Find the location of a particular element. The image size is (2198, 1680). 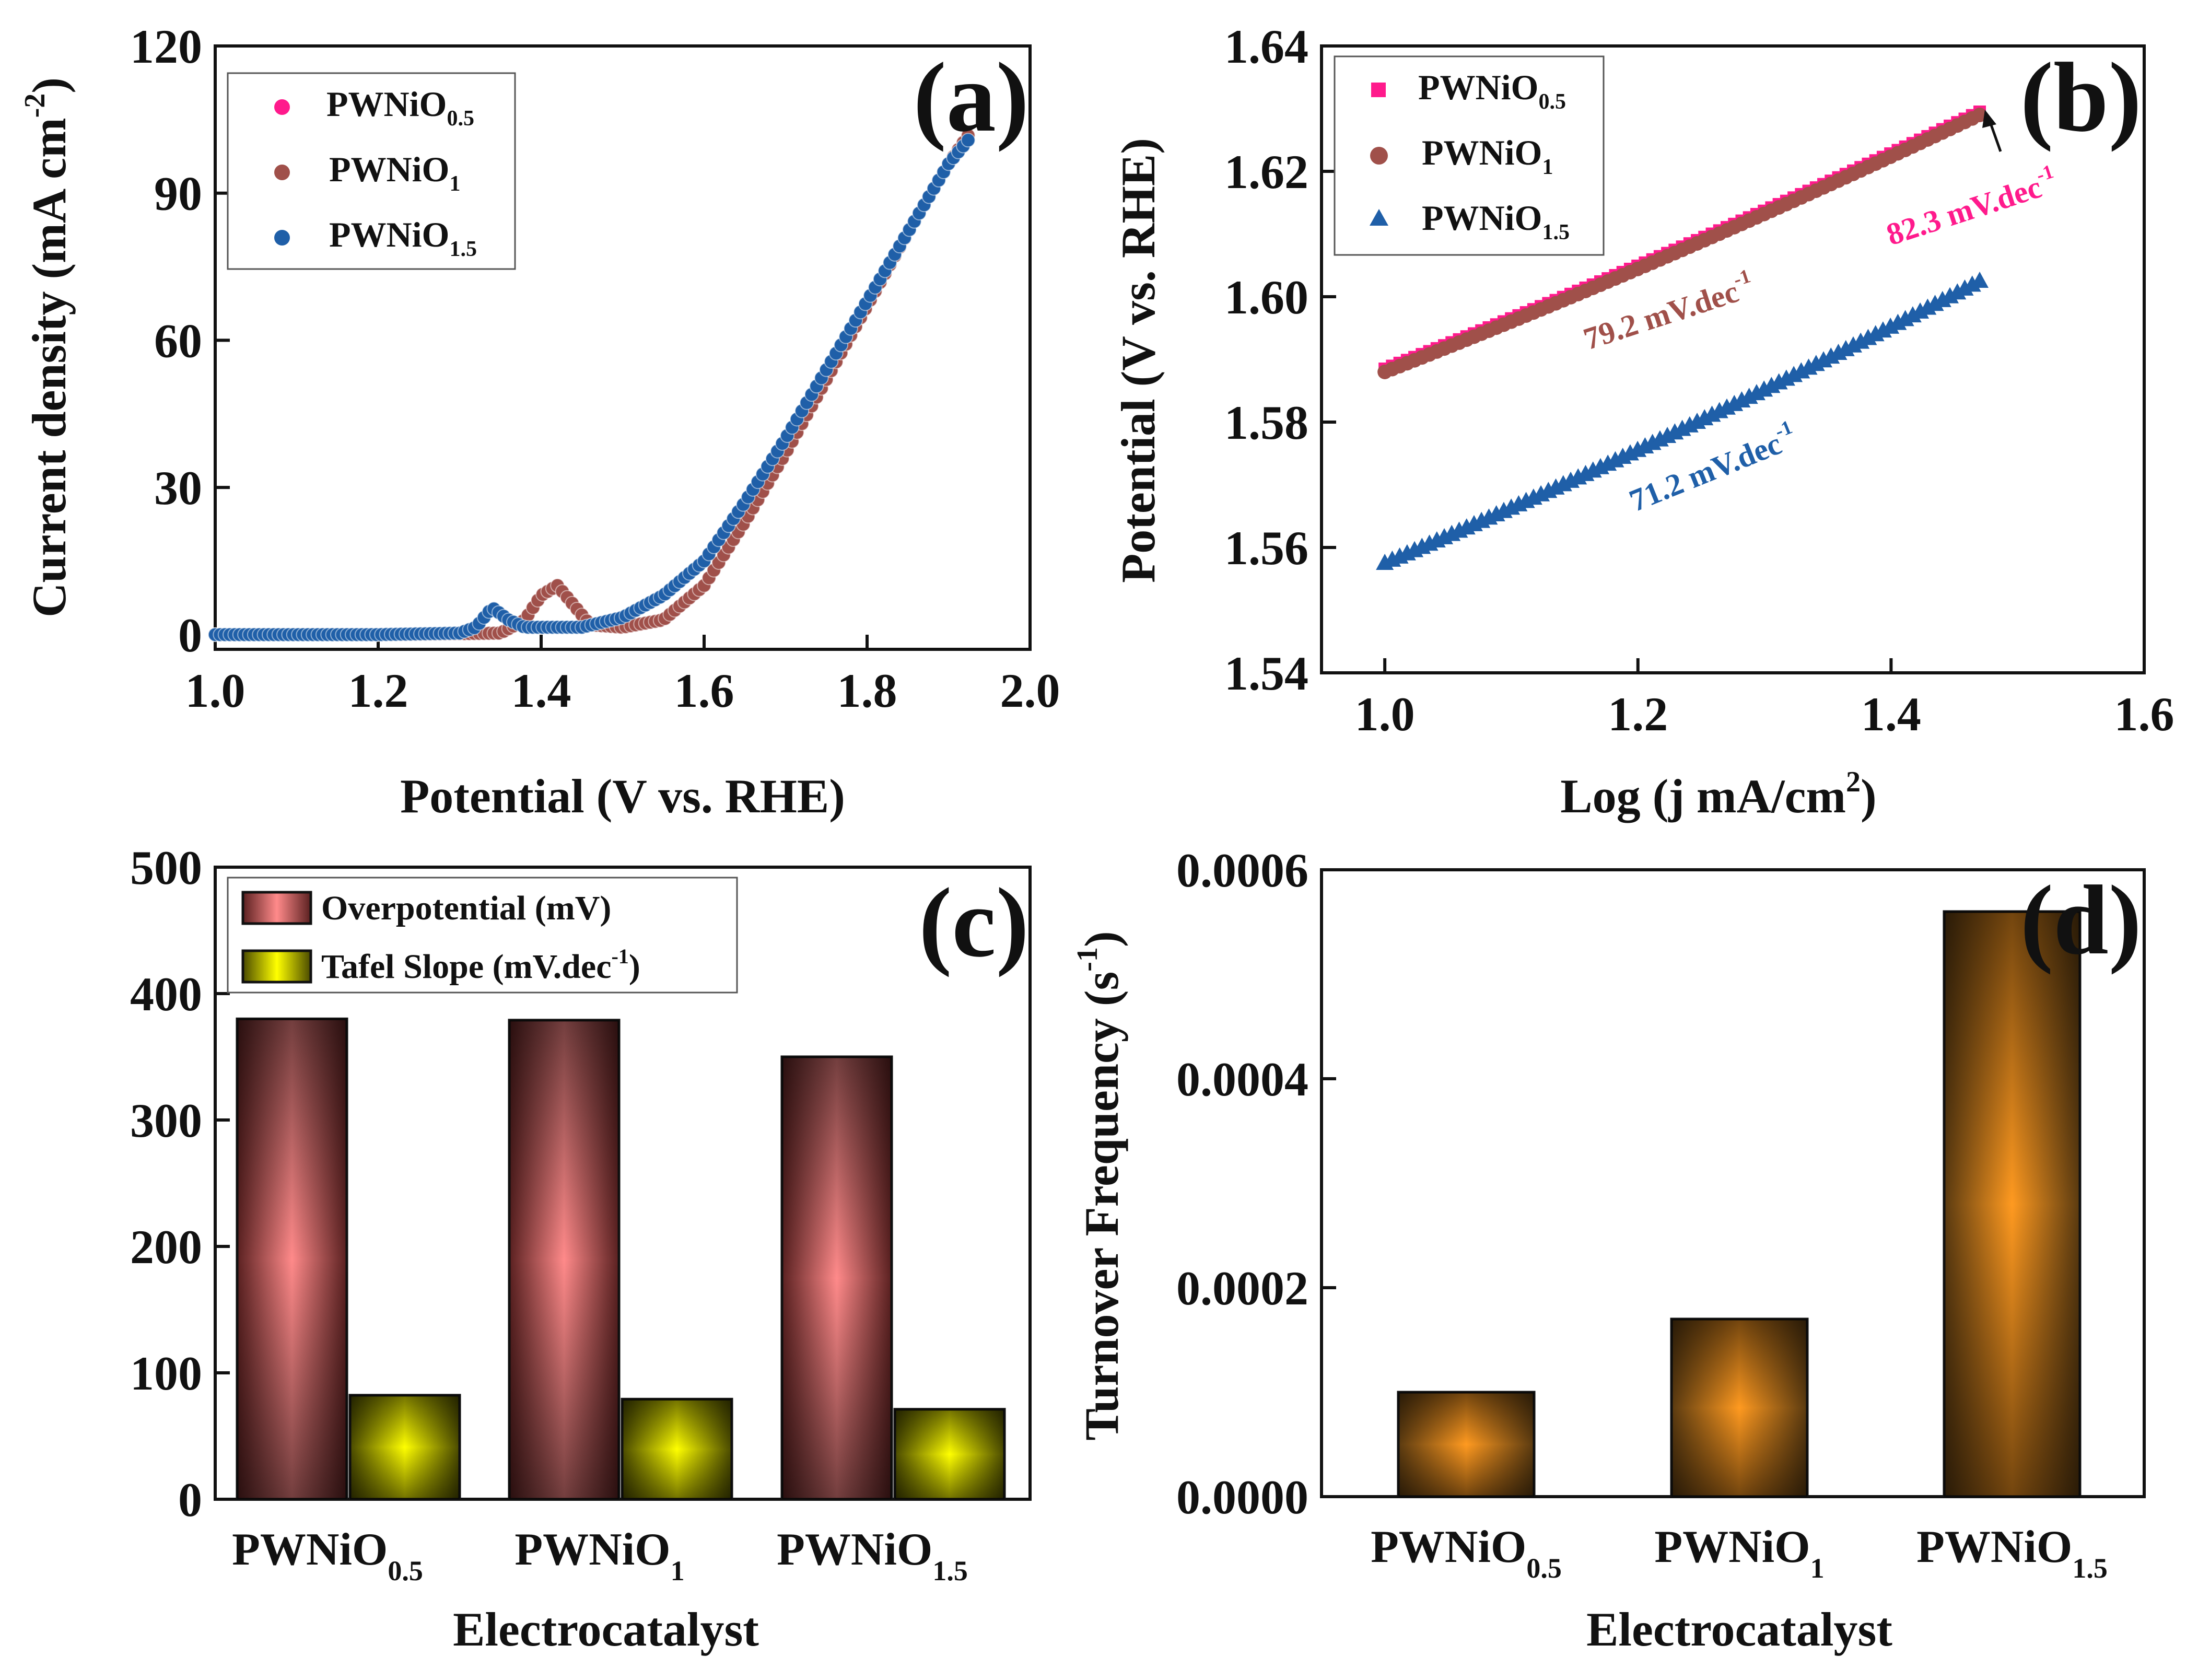

legend-marker-pwnio05 is located at coordinates (282, 107).